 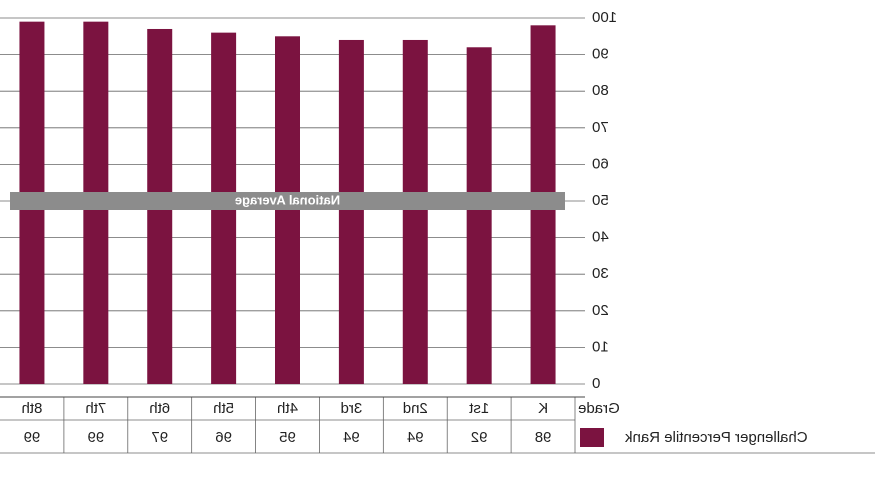 What do you see at coordinates (604, 17) in the screenshot?
I see `y-tick-label: 100` at bounding box center [604, 17].